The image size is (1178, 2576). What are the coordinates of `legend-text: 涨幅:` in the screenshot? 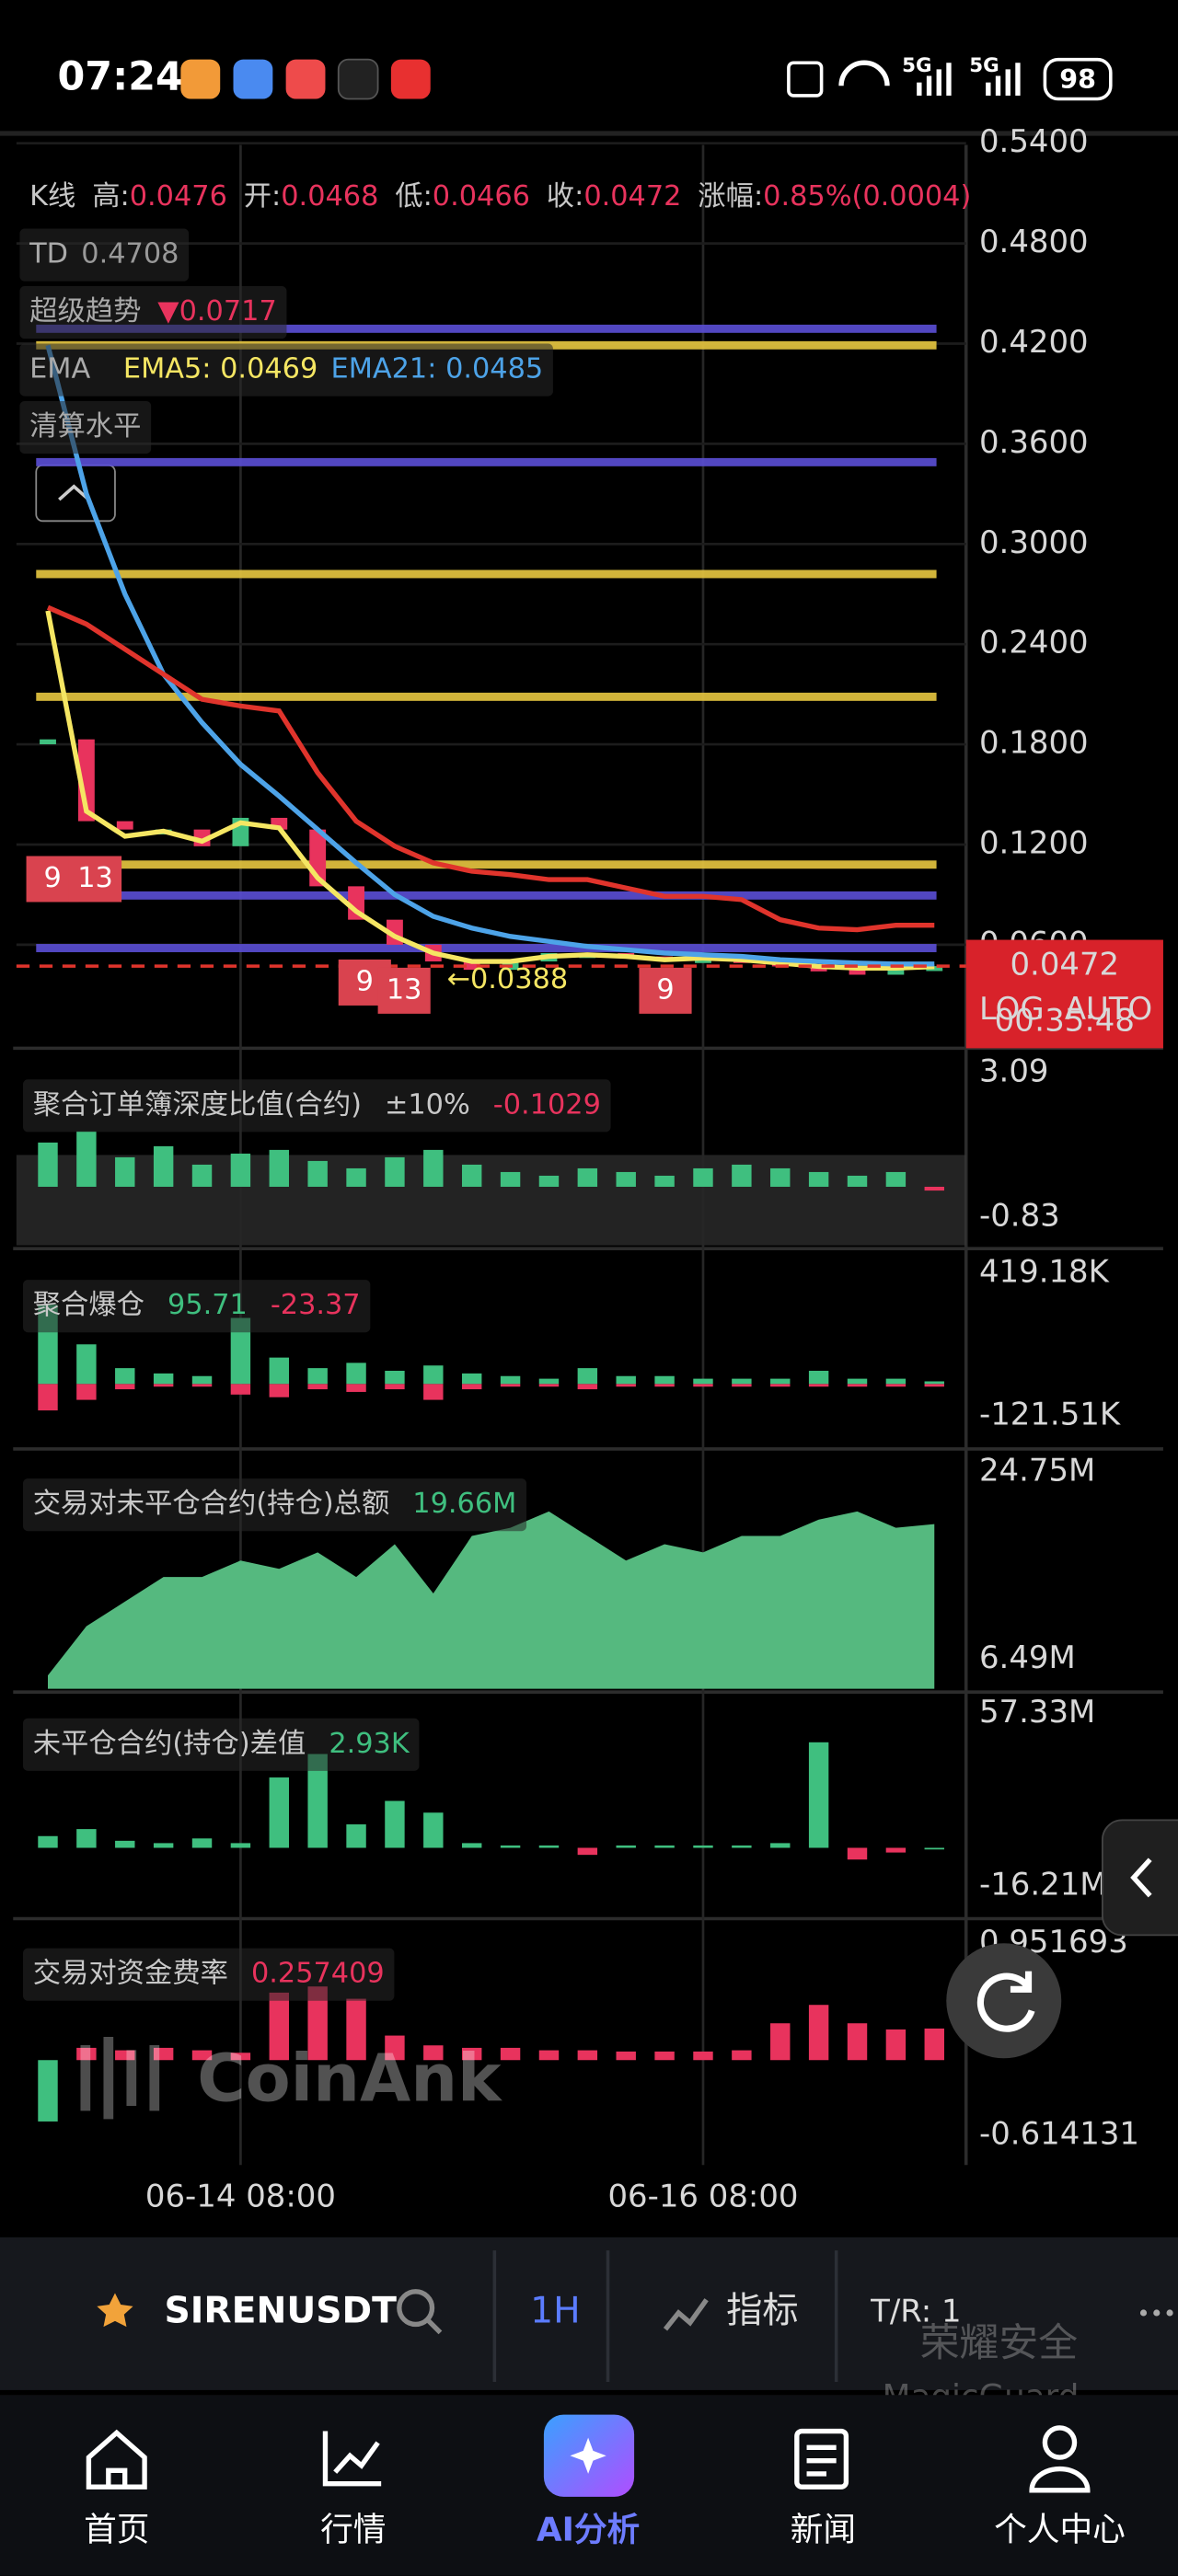 It's located at (730, 196).